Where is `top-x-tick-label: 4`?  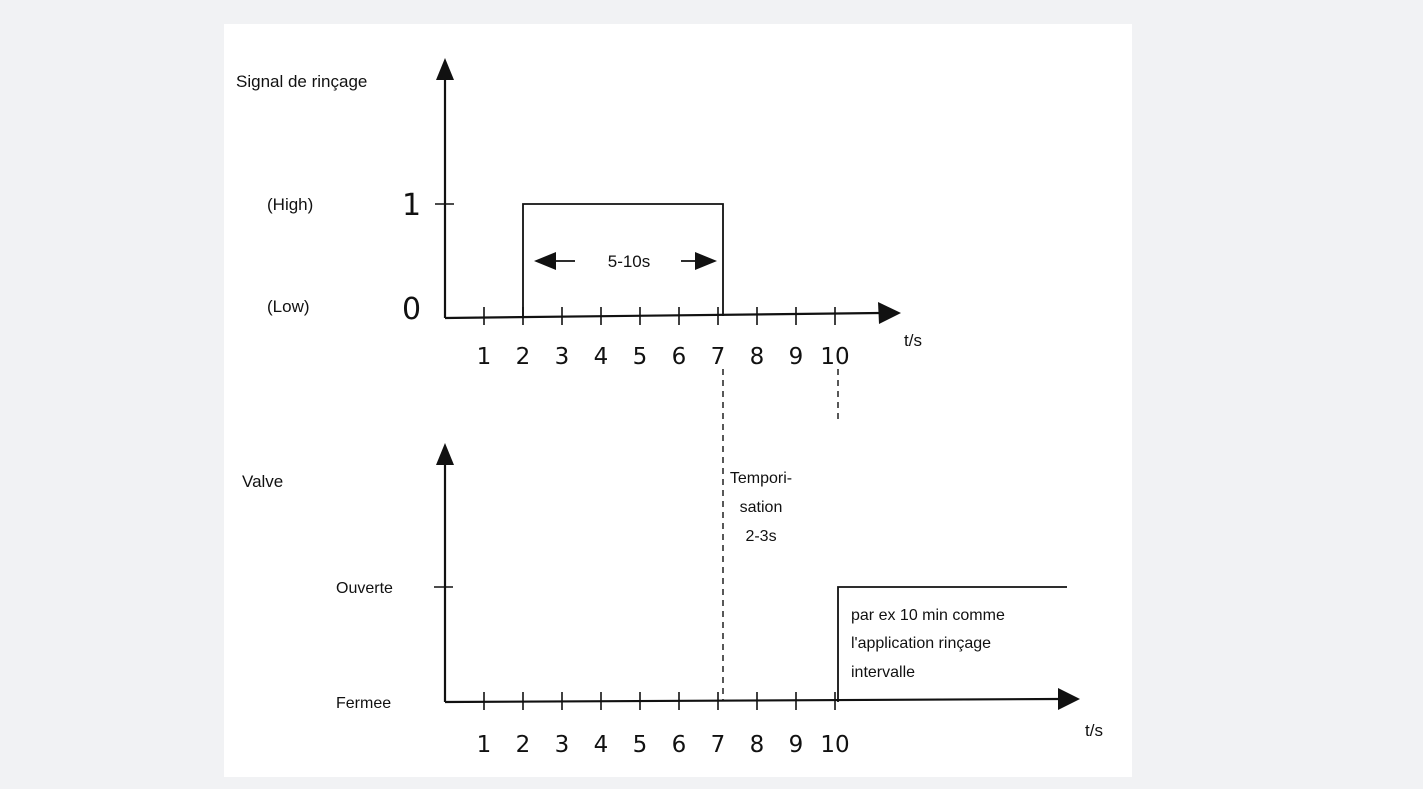
top-x-tick-label: 4 is located at coordinates (601, 357).